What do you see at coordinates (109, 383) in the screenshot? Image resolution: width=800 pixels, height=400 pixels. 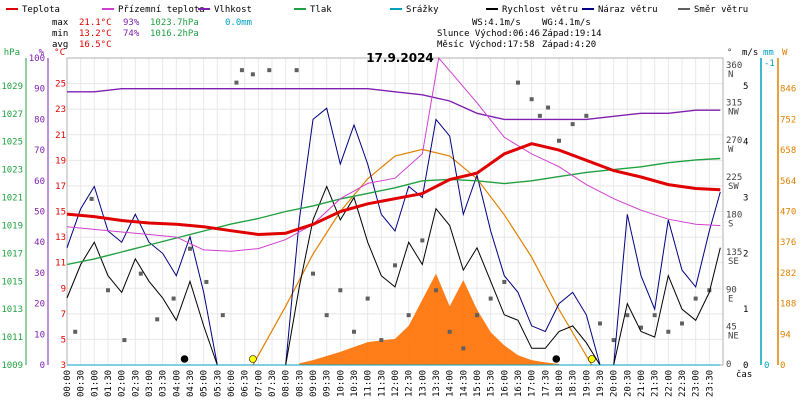 I see `x-tick-label: 01:30` at bounding box center [109, 383].